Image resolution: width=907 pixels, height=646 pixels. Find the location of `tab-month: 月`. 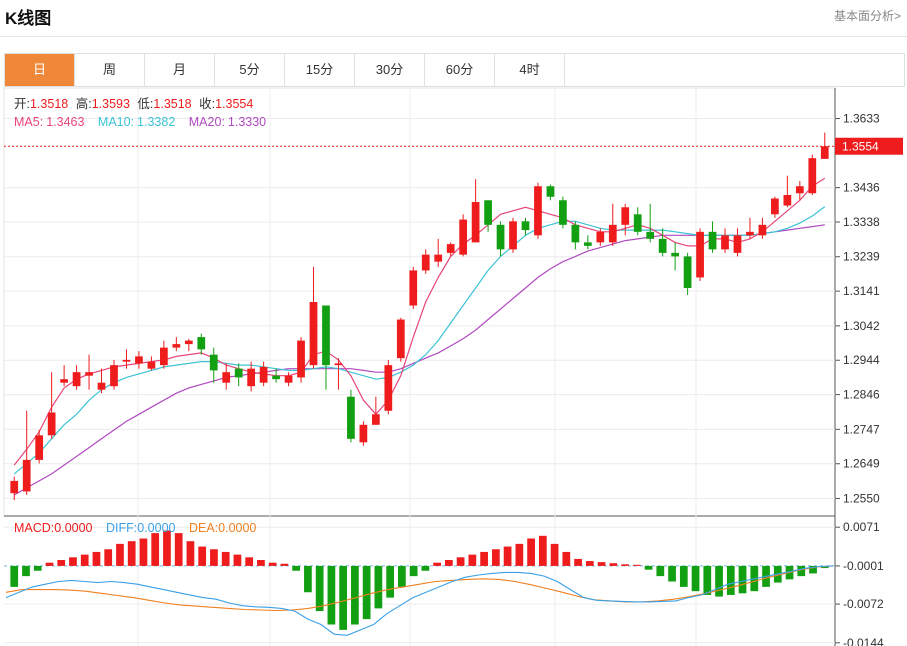

tab-month: 月 is located at coordinates (180, 70).